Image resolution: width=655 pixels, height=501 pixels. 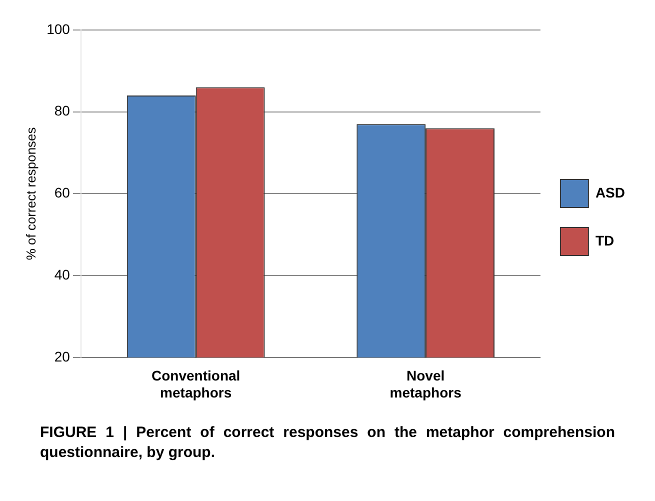 What do you see at coordinates (604, 240) in the screenshot?
I see `legend-label: TD` at bounding box center [604, 240].